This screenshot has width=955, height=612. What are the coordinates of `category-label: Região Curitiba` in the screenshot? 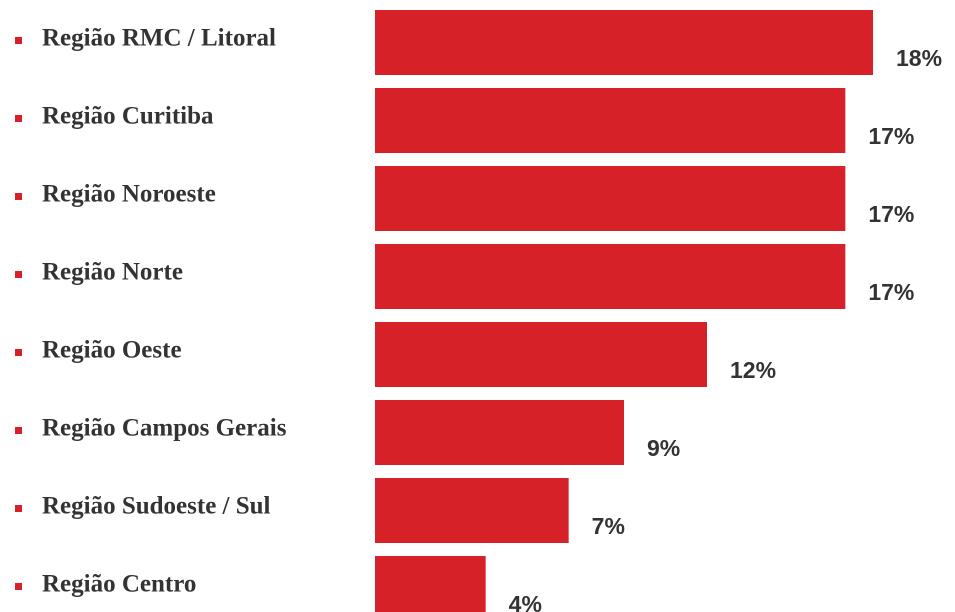 It's located at (128, 116).